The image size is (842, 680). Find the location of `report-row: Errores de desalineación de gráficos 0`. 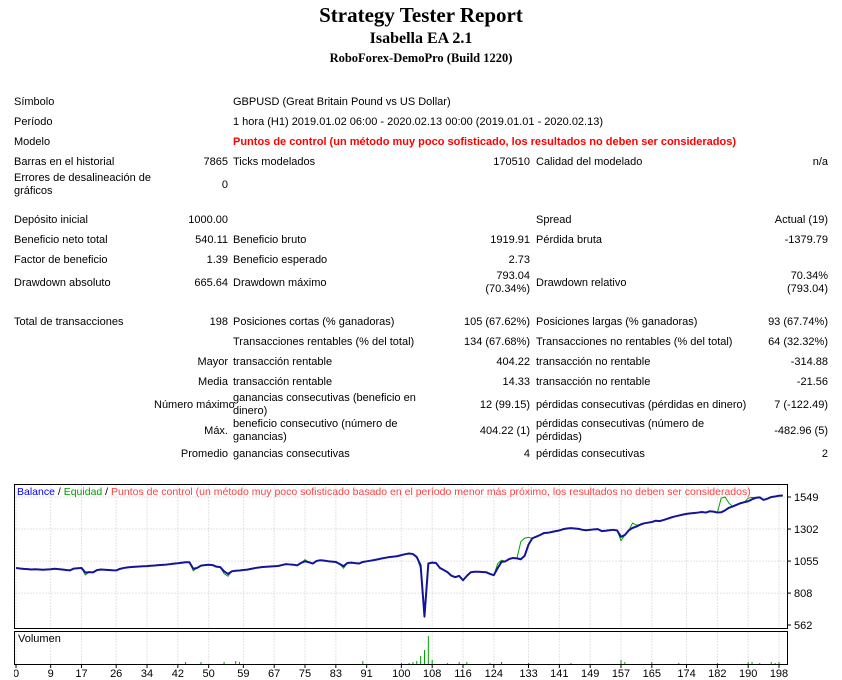

report-row: Errores de desalineación de gráficos 0 is located at coordinates (421, 185).